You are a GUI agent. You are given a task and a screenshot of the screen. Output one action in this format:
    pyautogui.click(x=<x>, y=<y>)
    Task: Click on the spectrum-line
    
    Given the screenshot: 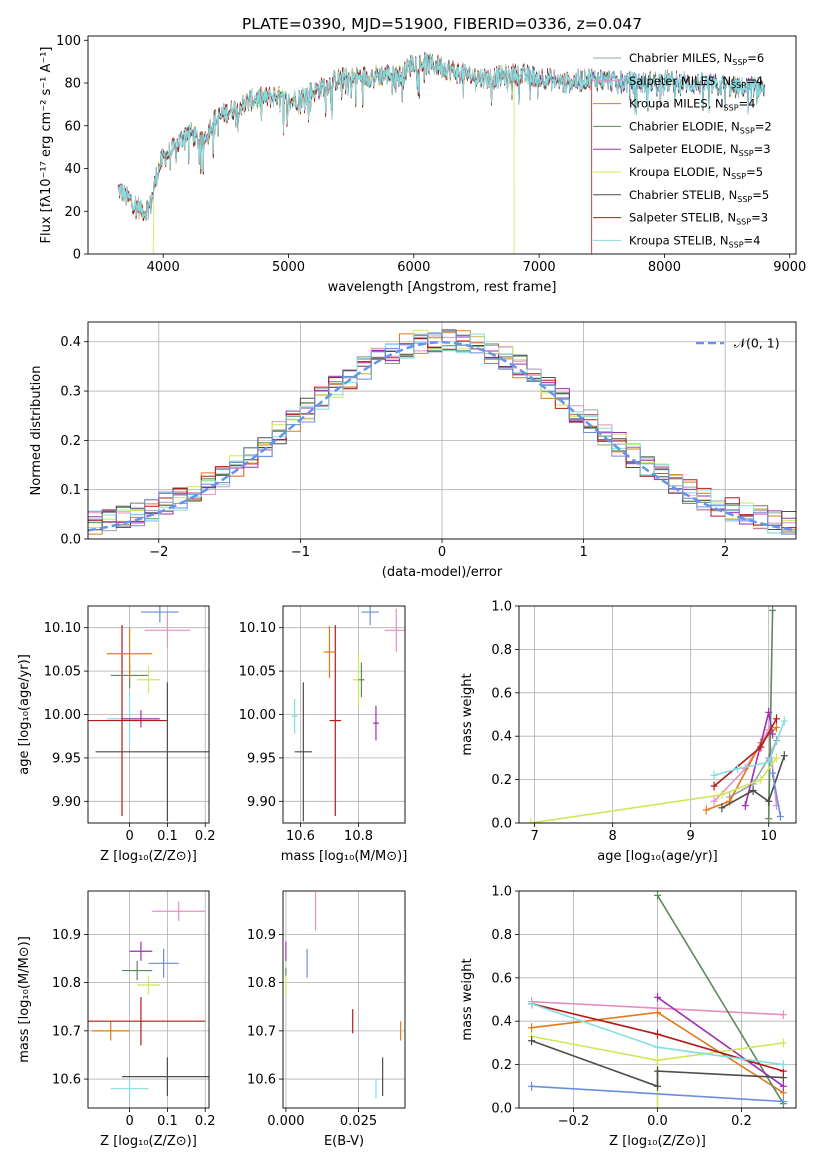 What is the action you would take?
    pyautogui.click(x=333, y=154)
    